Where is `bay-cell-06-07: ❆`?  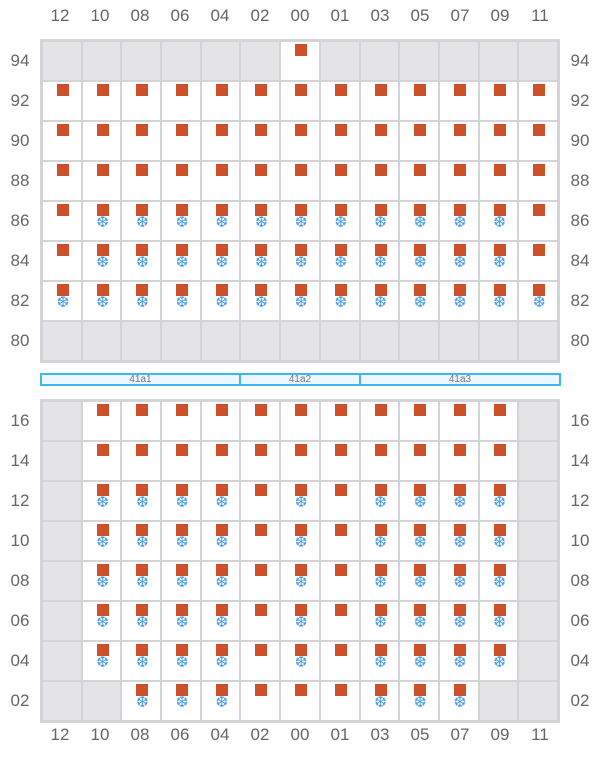
bay-cell-06-07: ❆ is located at coordinates (458, 621).